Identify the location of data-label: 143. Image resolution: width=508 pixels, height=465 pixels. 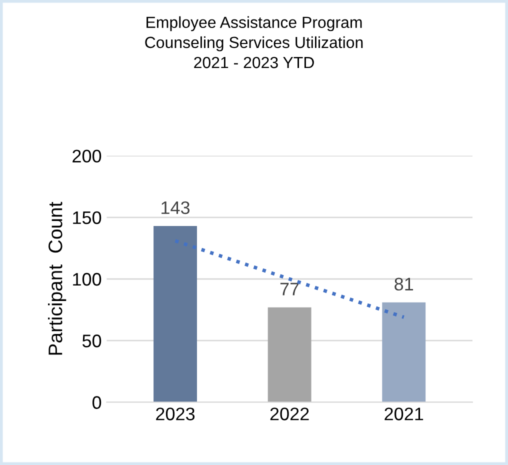
(176, 207).